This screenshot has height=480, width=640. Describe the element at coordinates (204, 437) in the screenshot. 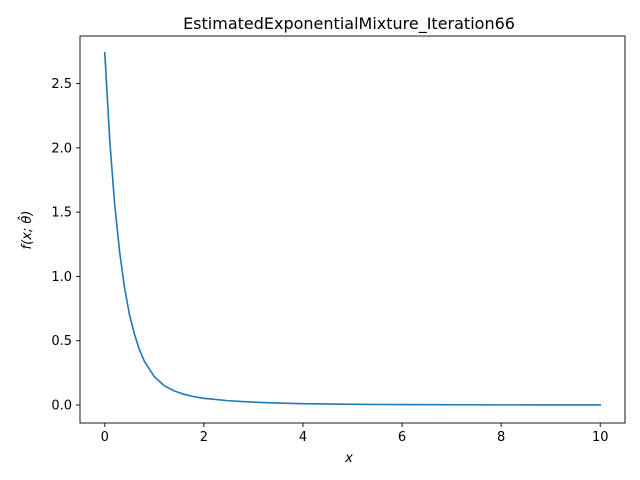

I see `x-tick-label-1: 2` at that location.